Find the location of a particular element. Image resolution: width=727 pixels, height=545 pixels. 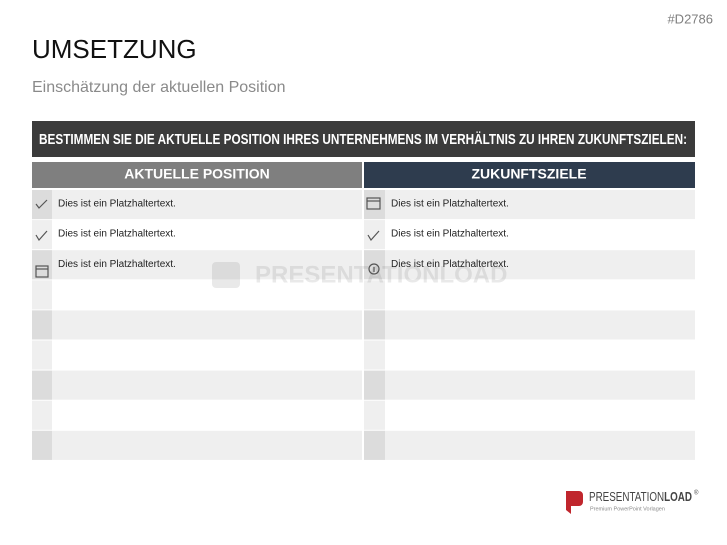

title: UMSETZUNG is located at coordinates (114, 49).